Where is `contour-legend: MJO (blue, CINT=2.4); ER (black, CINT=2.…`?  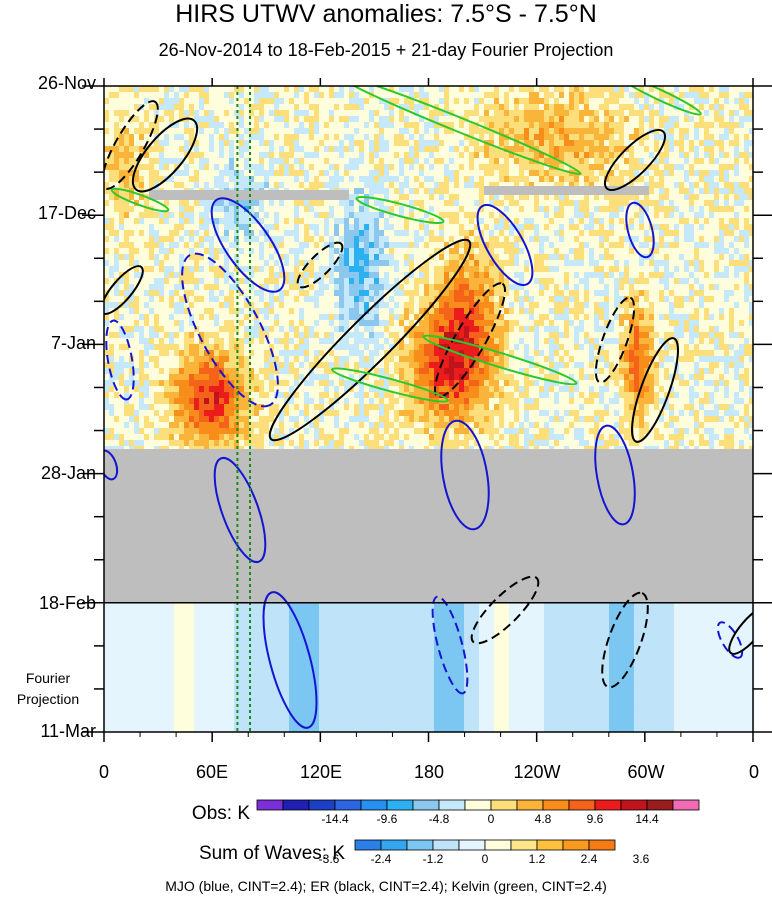
contour-legend: MJO (blue, CINT=2.4); ER (black, CINT=2.… is located at coordinates (386, 886).